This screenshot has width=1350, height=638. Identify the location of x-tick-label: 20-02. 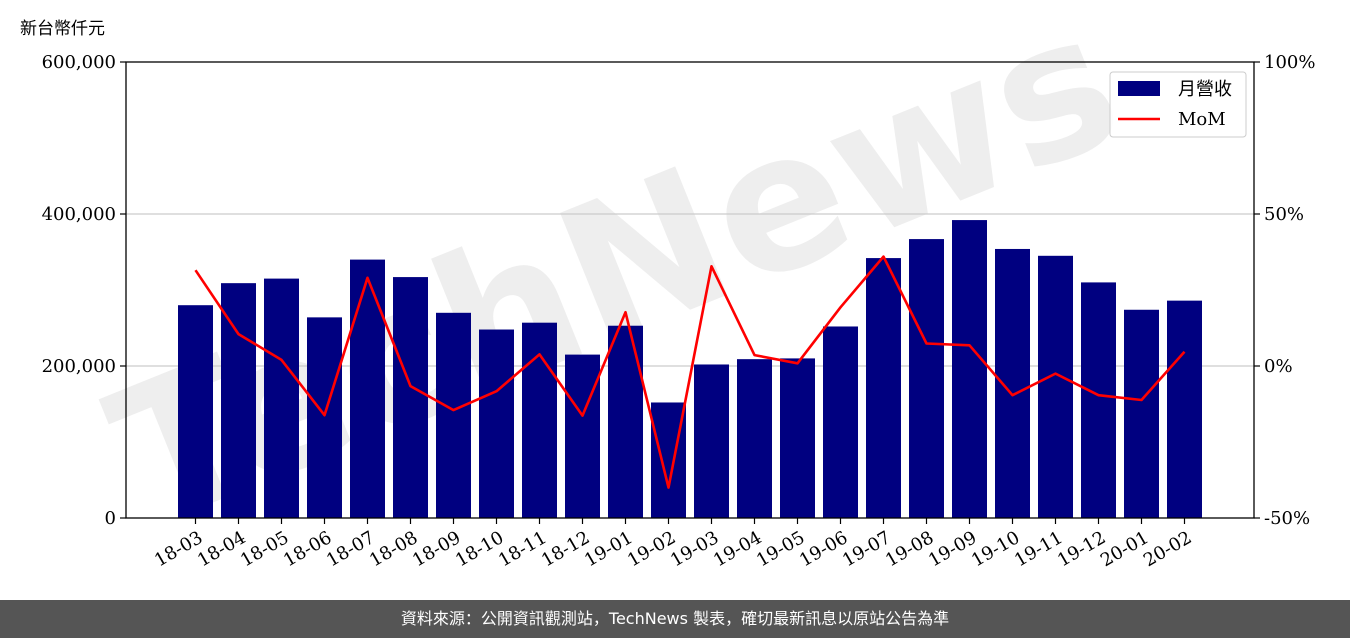
(1167, 549).